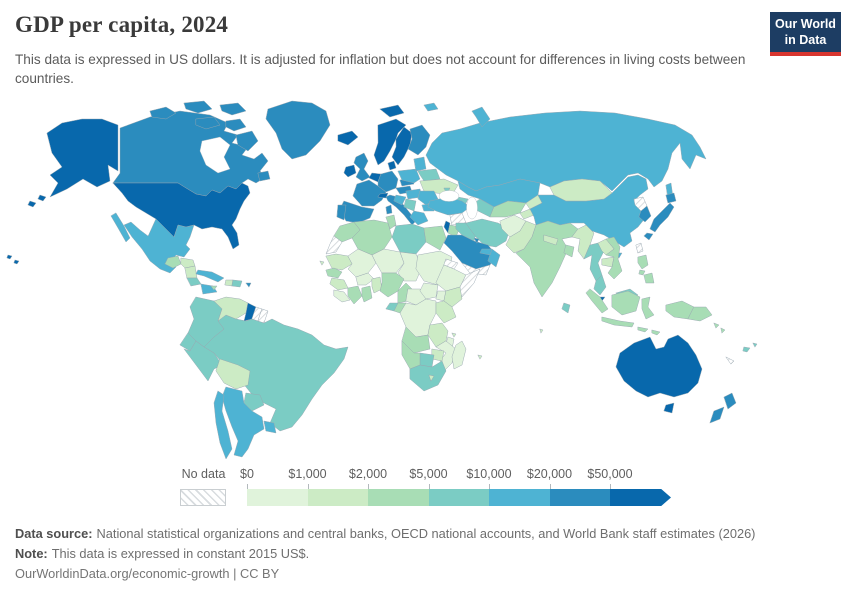 The image size is (850, 600). I want to click on country-sierra-leone-liberia, so click(342, 296).